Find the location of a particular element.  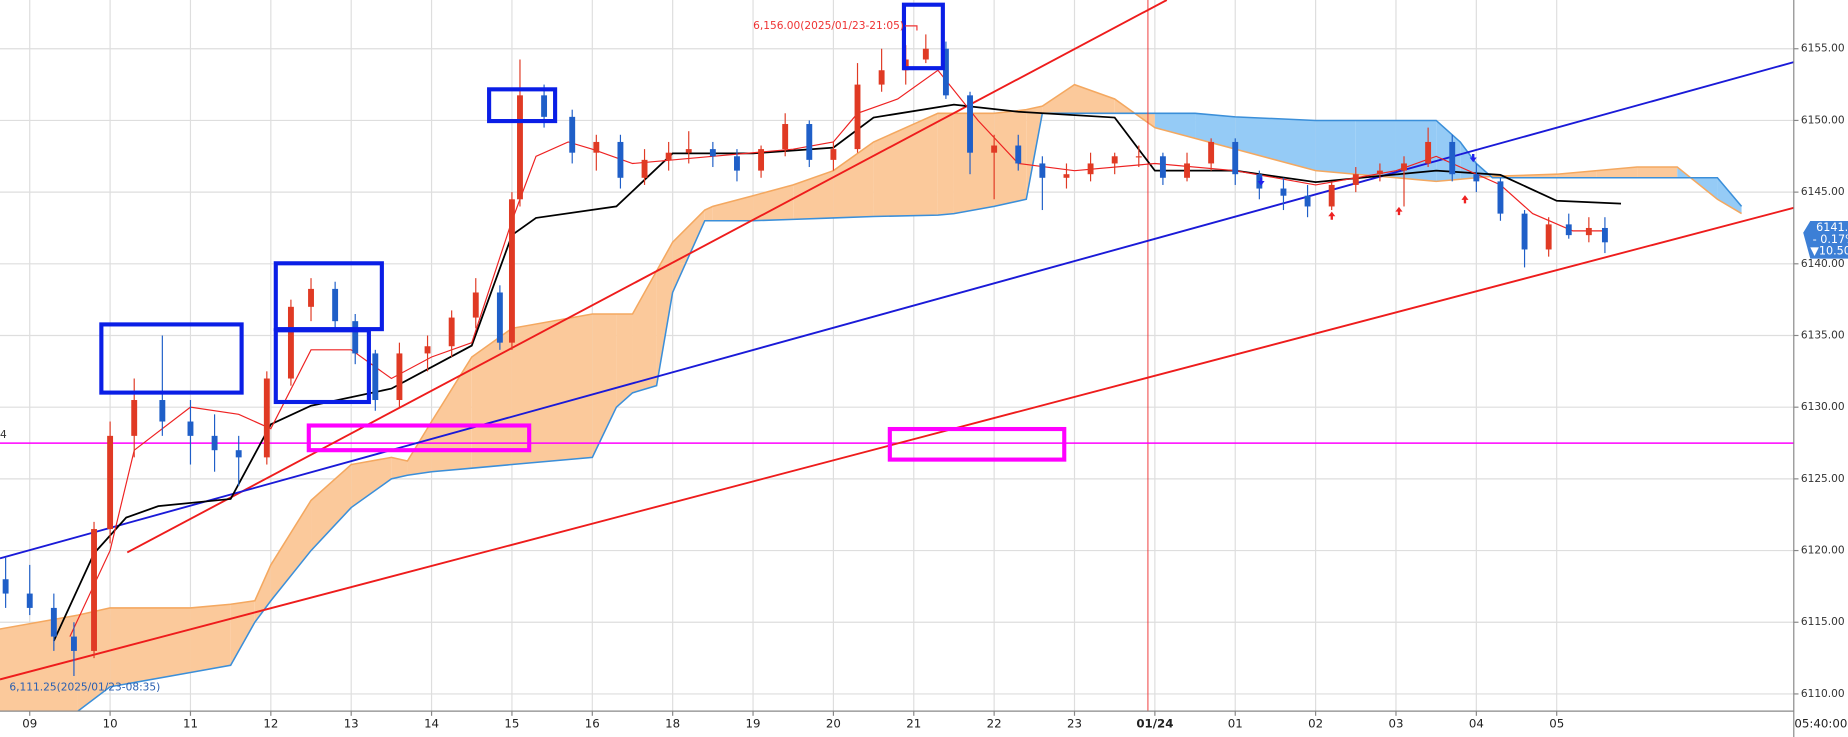

x-tick-label: 04 is located at coordinates (1476, 724).